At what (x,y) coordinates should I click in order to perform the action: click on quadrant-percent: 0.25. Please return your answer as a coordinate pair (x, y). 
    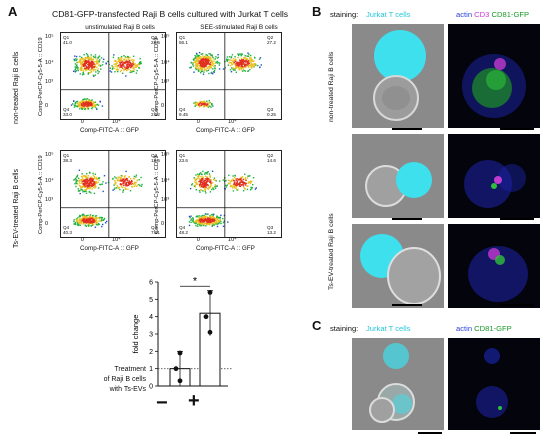
    Looking at the image, I should click on (271, 114).